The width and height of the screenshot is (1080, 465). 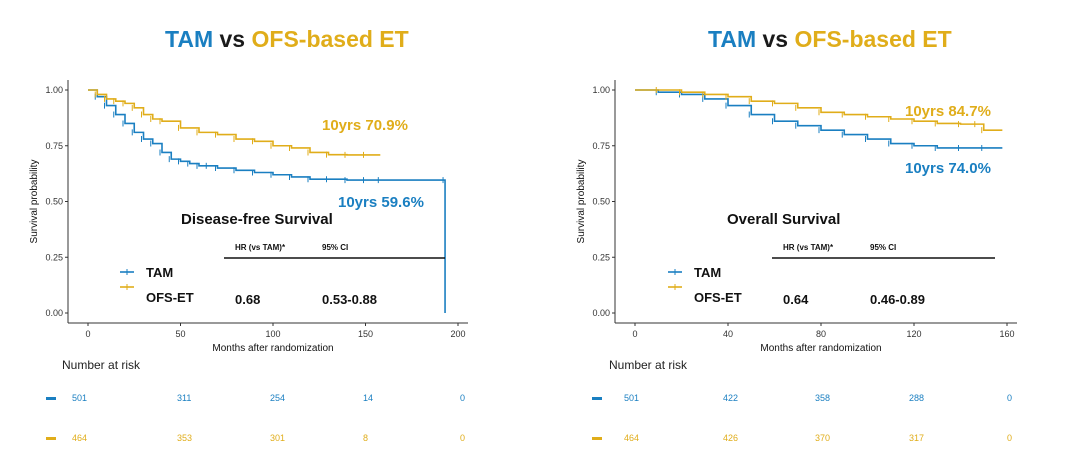 What do you see at coordinates (272, 334) in the screenshot?
I see `x-tick-label: 100` at bounding box center [272, 334].